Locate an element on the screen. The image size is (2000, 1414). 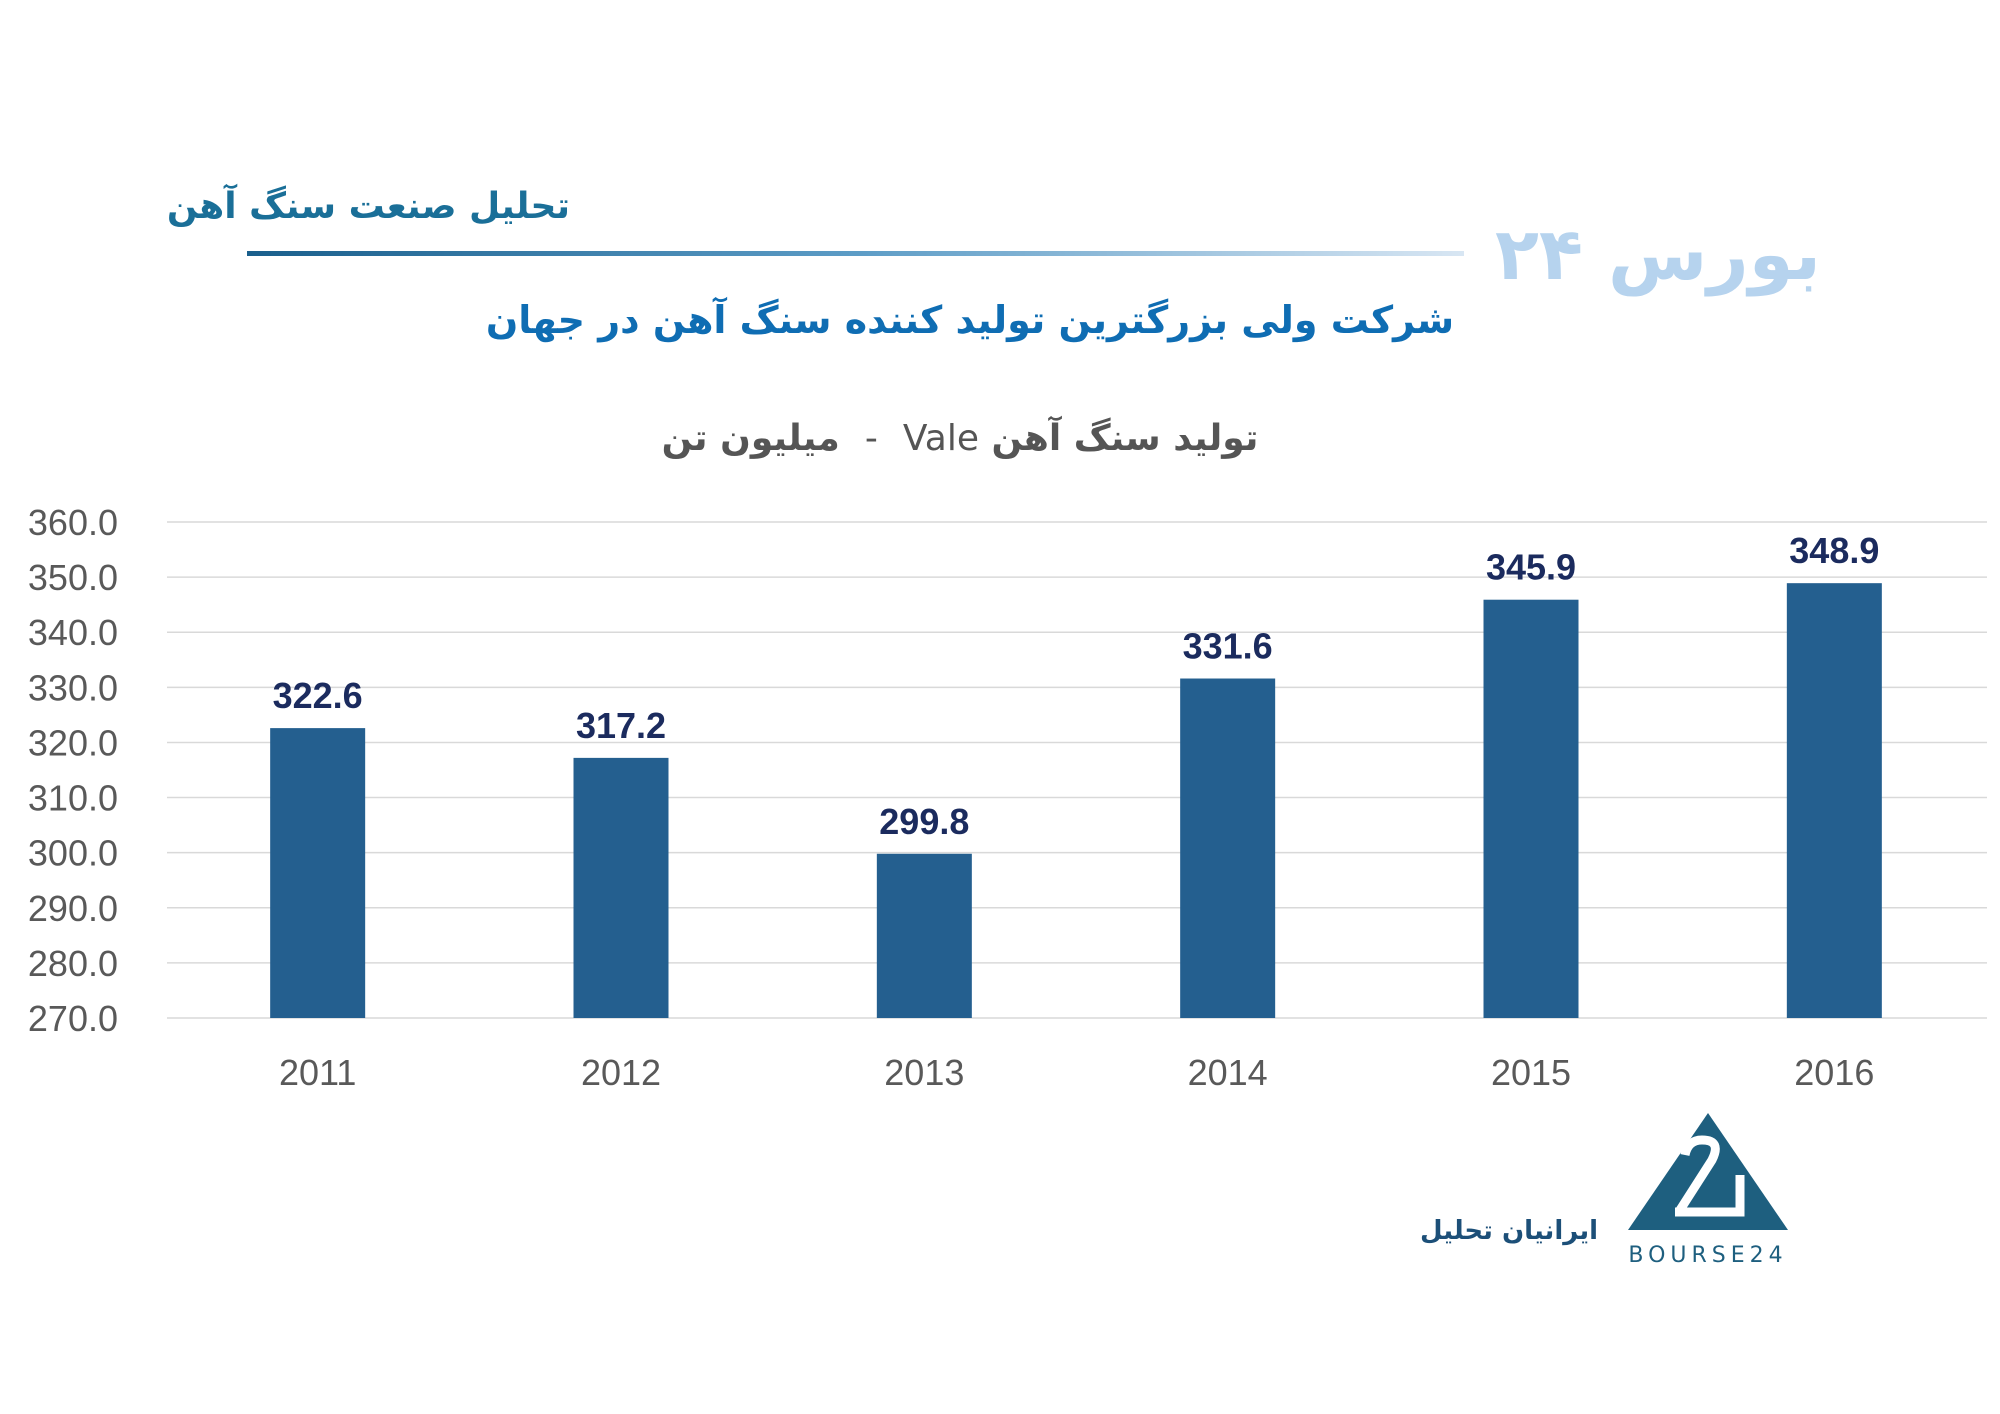
y-tick-label: 280.0 is located at coordinates (73, 963).